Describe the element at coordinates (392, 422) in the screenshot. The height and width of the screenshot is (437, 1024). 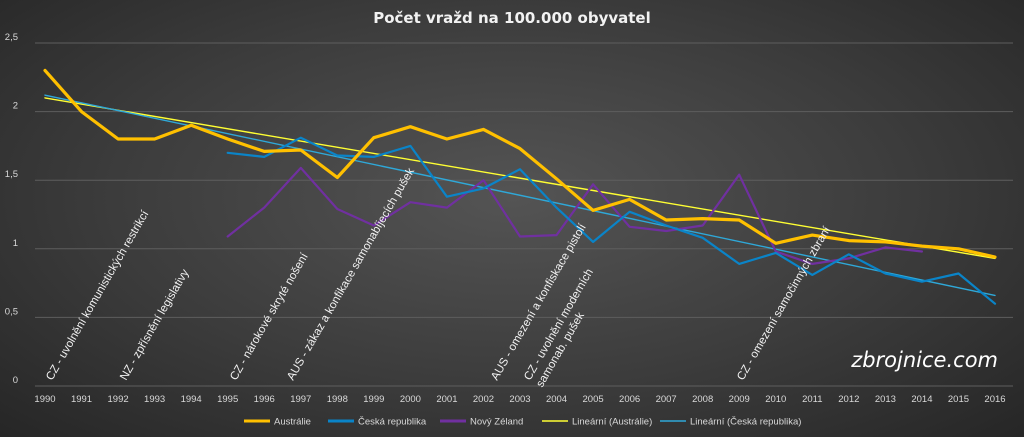
I see `legend-label: Česká republika` at that location.